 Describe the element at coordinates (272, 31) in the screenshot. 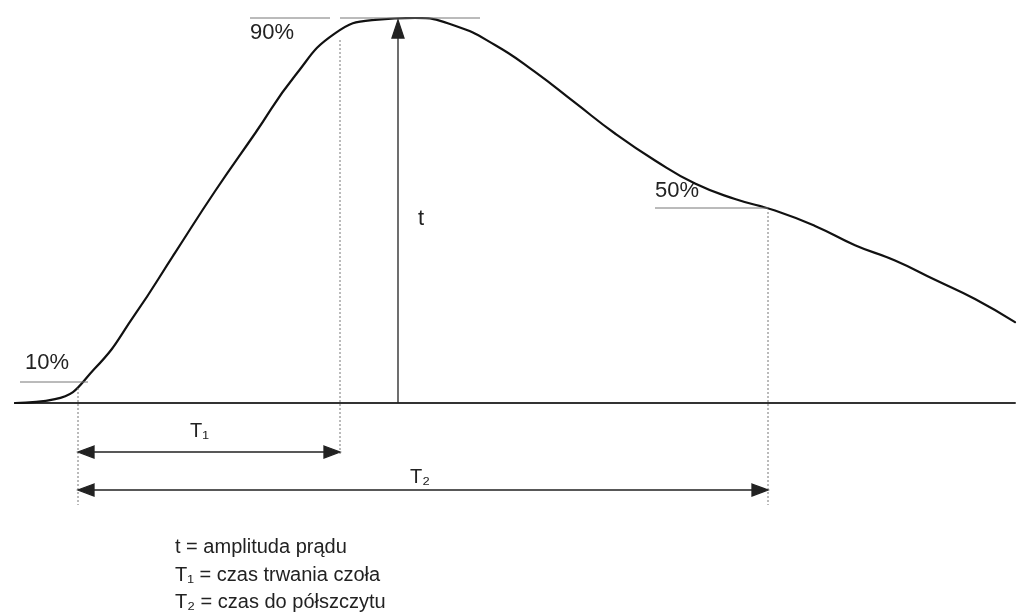

I see `annotation: 90%` at that location.